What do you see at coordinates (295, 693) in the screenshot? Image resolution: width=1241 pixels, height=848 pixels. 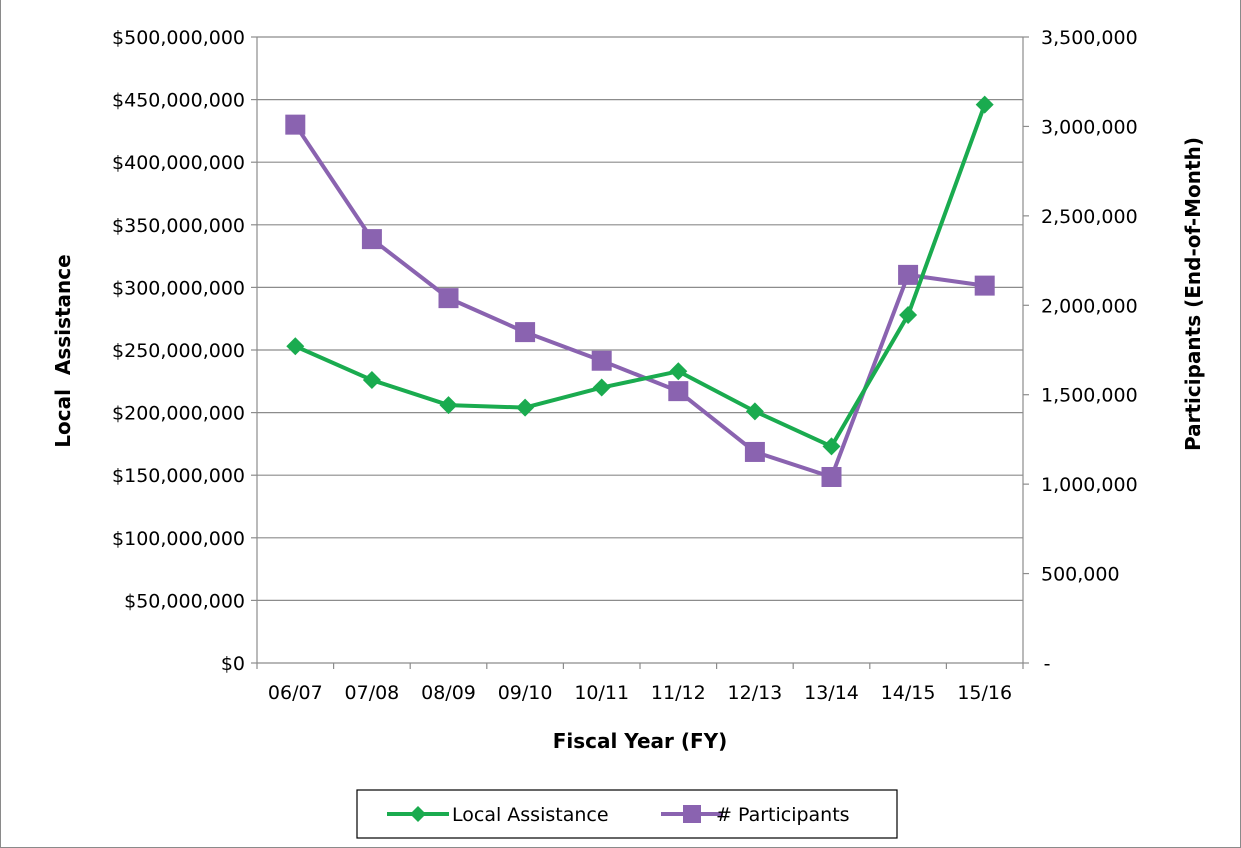 I see `x-tick-label: 06/07` at bounding box center [295, 693].